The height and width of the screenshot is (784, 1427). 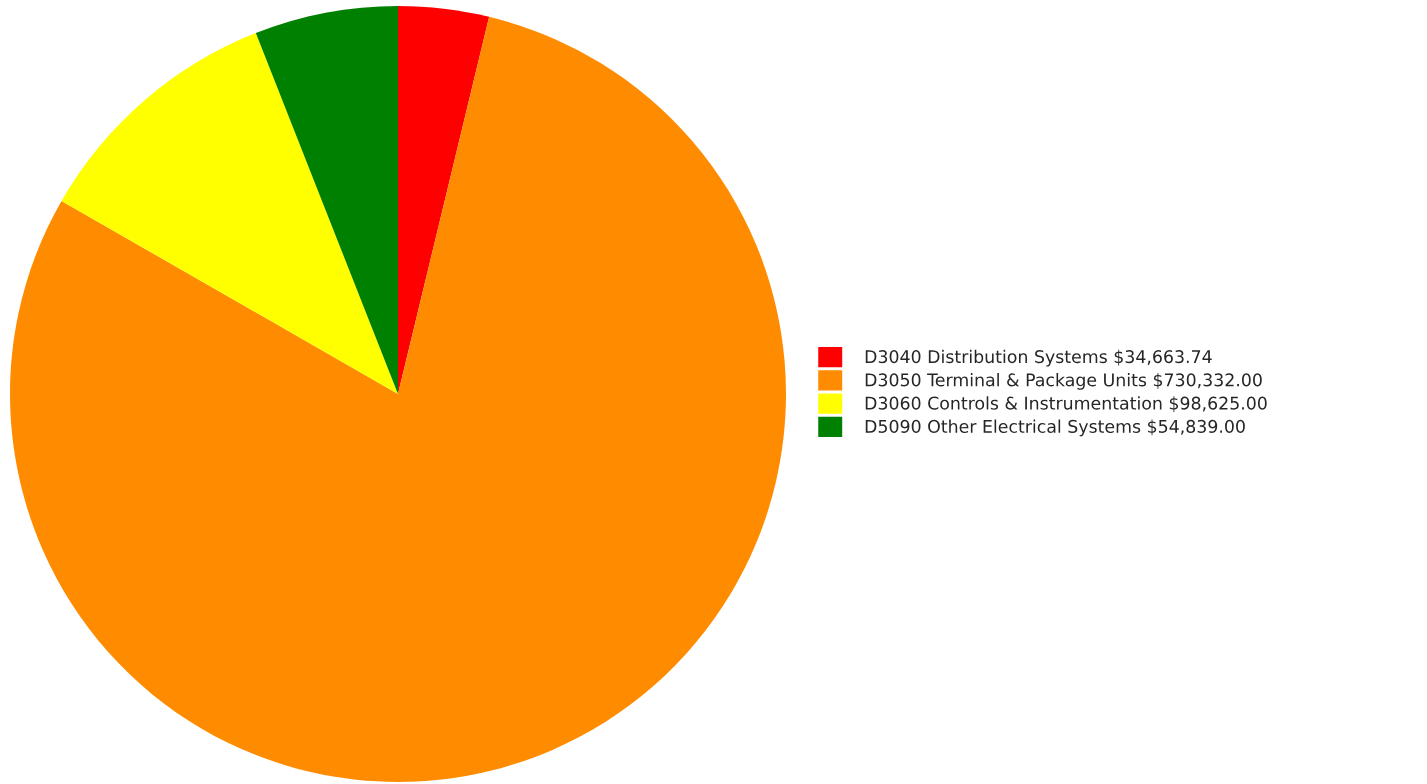 I want to click on legend-label: D5090 Other Electrical Systems $54,839.00, so click(x=1055, y=428).